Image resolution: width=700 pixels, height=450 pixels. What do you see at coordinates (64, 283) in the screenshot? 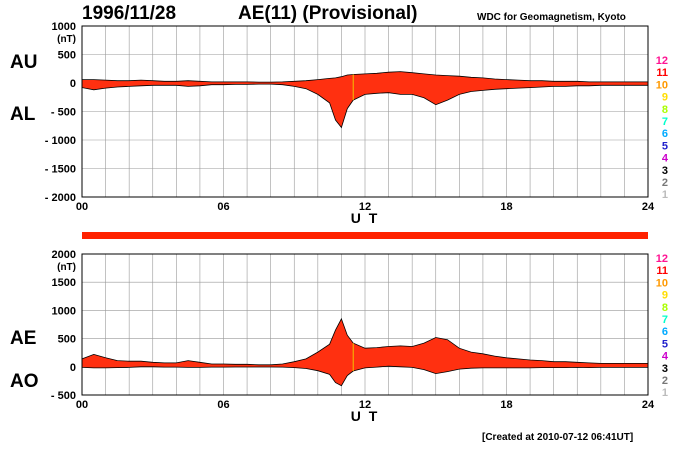
I see `y-tick-label: 1500` at bounding box center [64, 283].